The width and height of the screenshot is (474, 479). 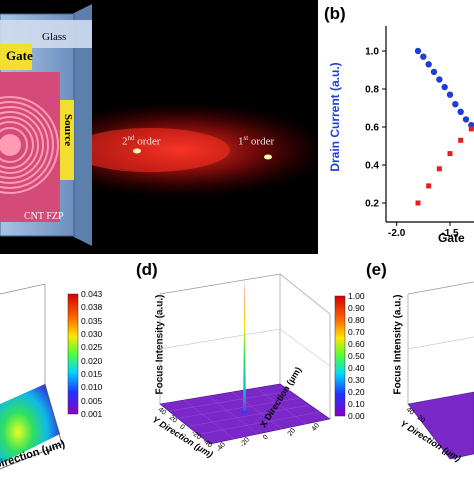 I want to click on source-pad, so click(x=67, y=140).